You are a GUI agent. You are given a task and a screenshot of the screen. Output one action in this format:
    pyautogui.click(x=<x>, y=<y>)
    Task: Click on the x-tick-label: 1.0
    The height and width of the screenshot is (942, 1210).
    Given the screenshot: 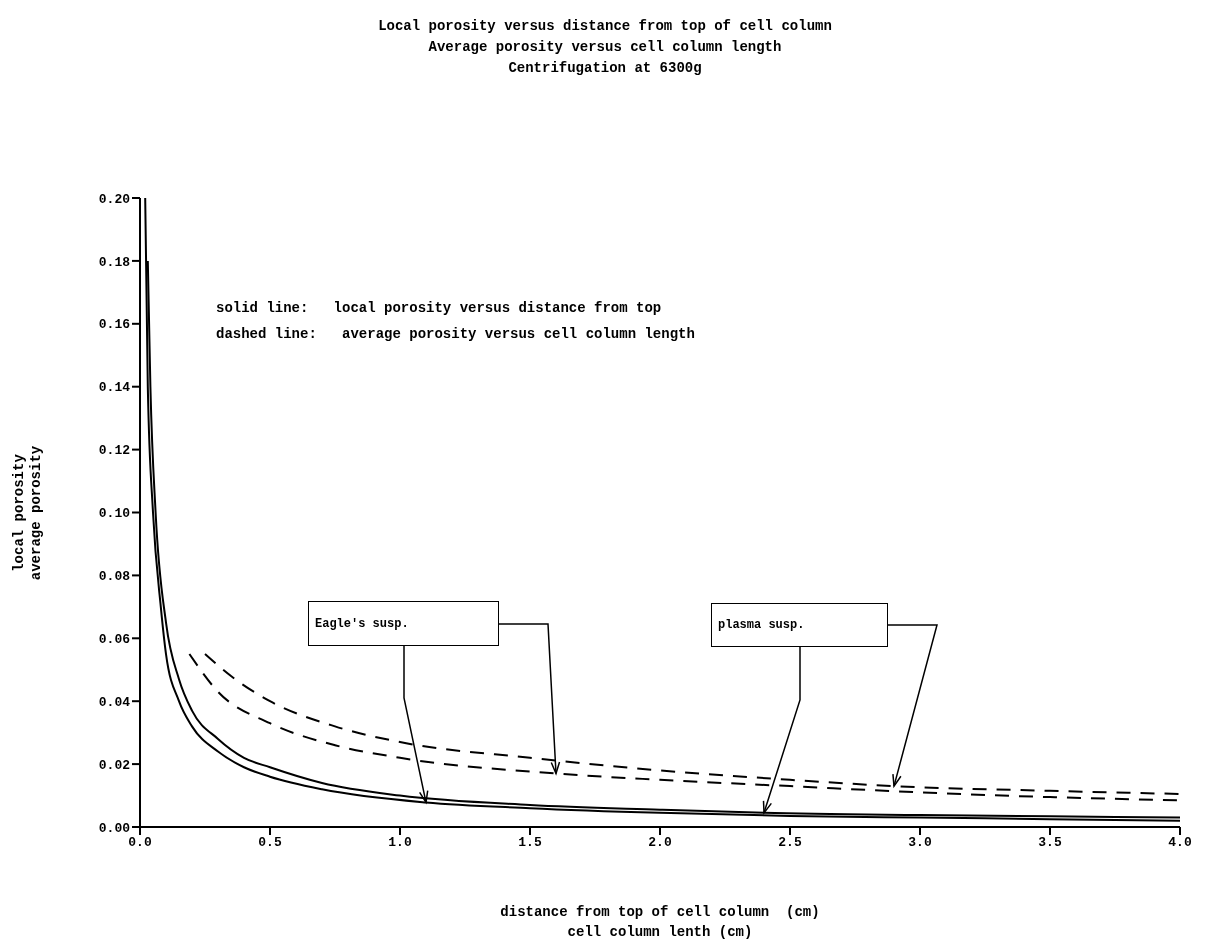 What is the action you would take?
    pyautogui.click(x=400, y=843)
    